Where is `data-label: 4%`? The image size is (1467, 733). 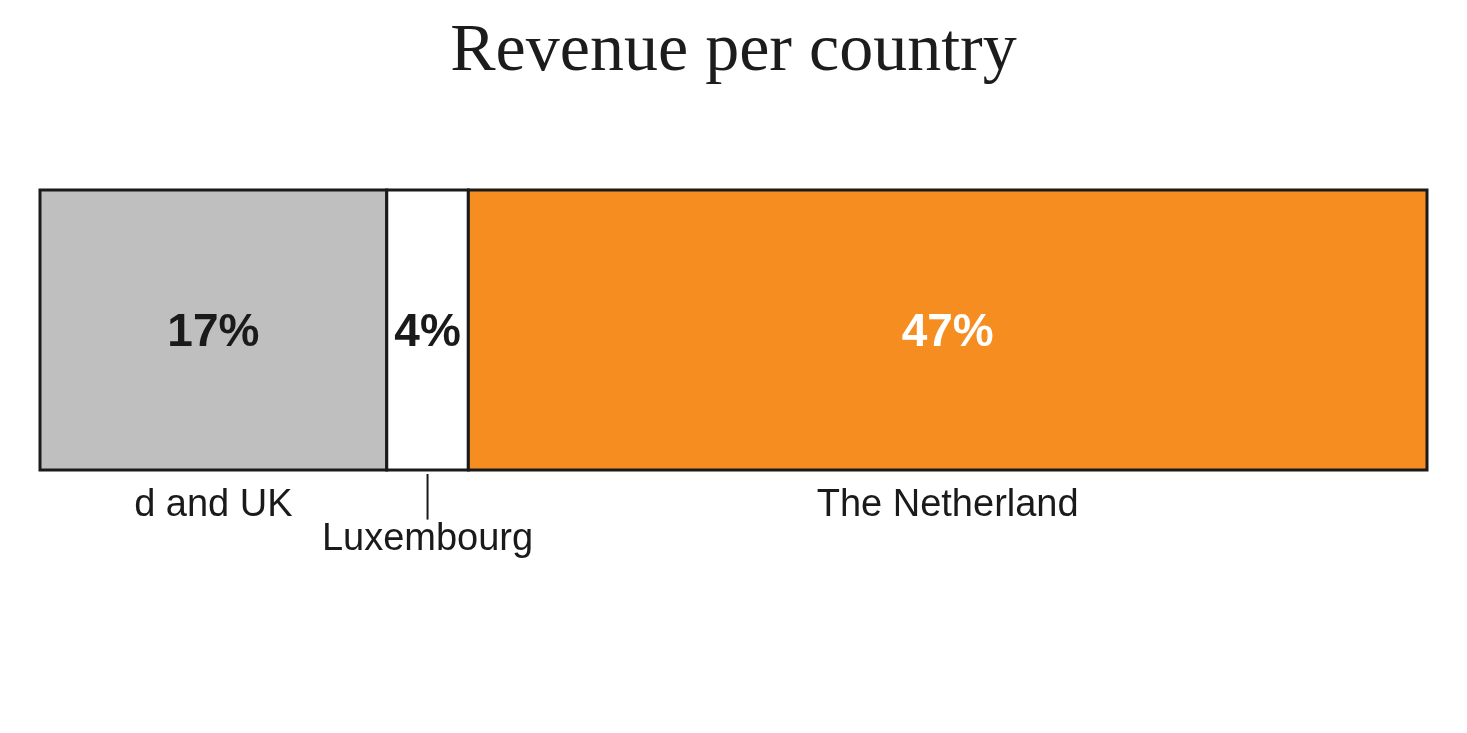 data-label: 4% is located at coordinates (427, 330).